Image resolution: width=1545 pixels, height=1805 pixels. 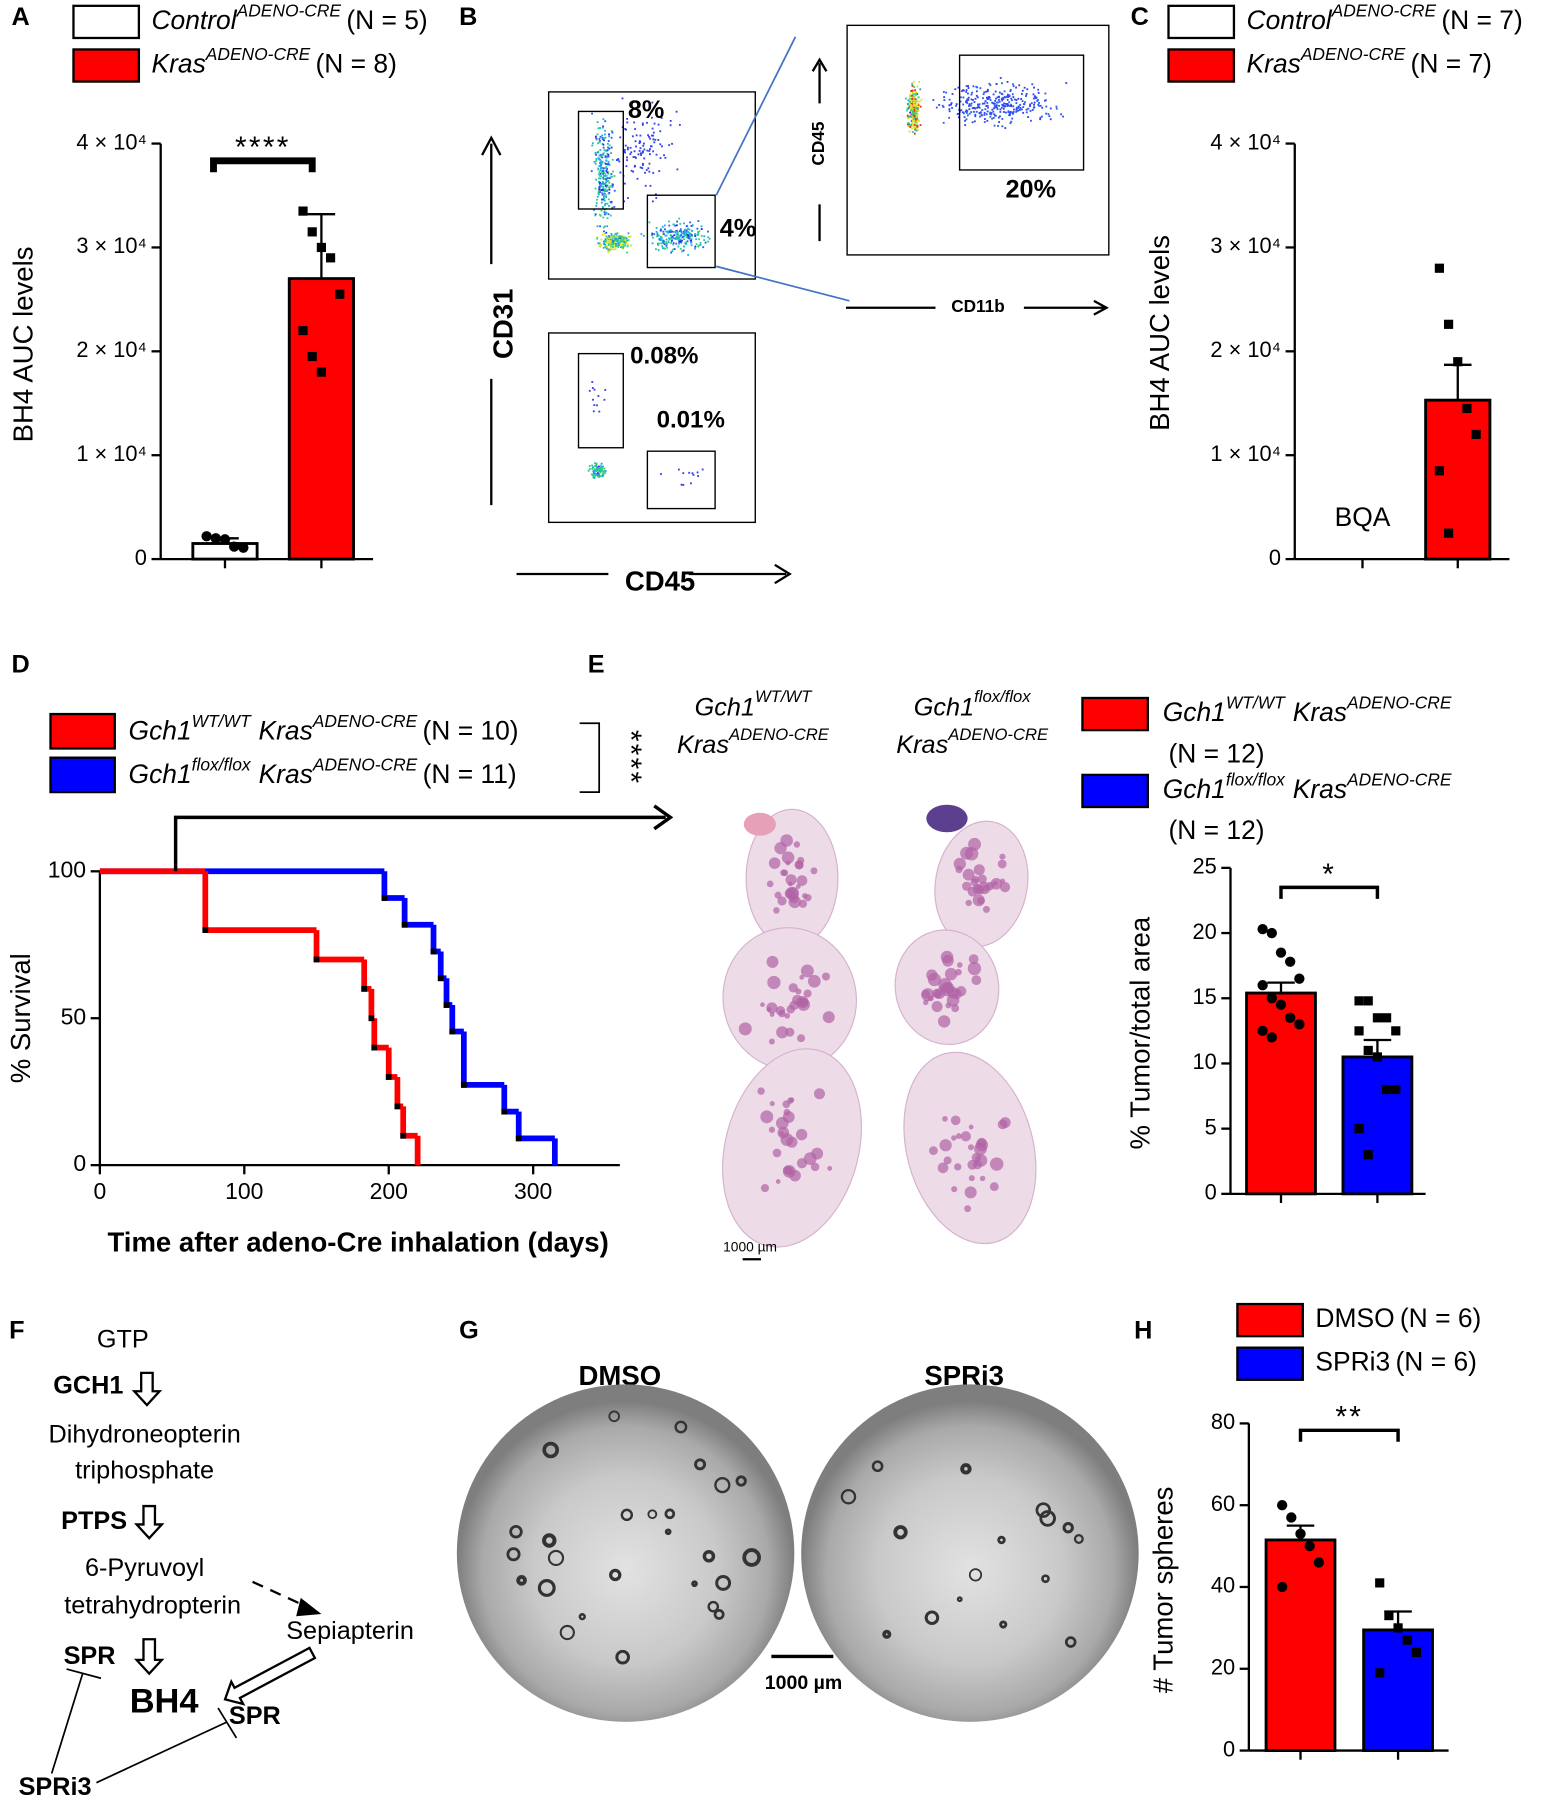 What do you see at coordinates (111, 453) in the screenshot?
I see `y-tick-label: 1 × 10⁴` at bounding box center [111, 453].